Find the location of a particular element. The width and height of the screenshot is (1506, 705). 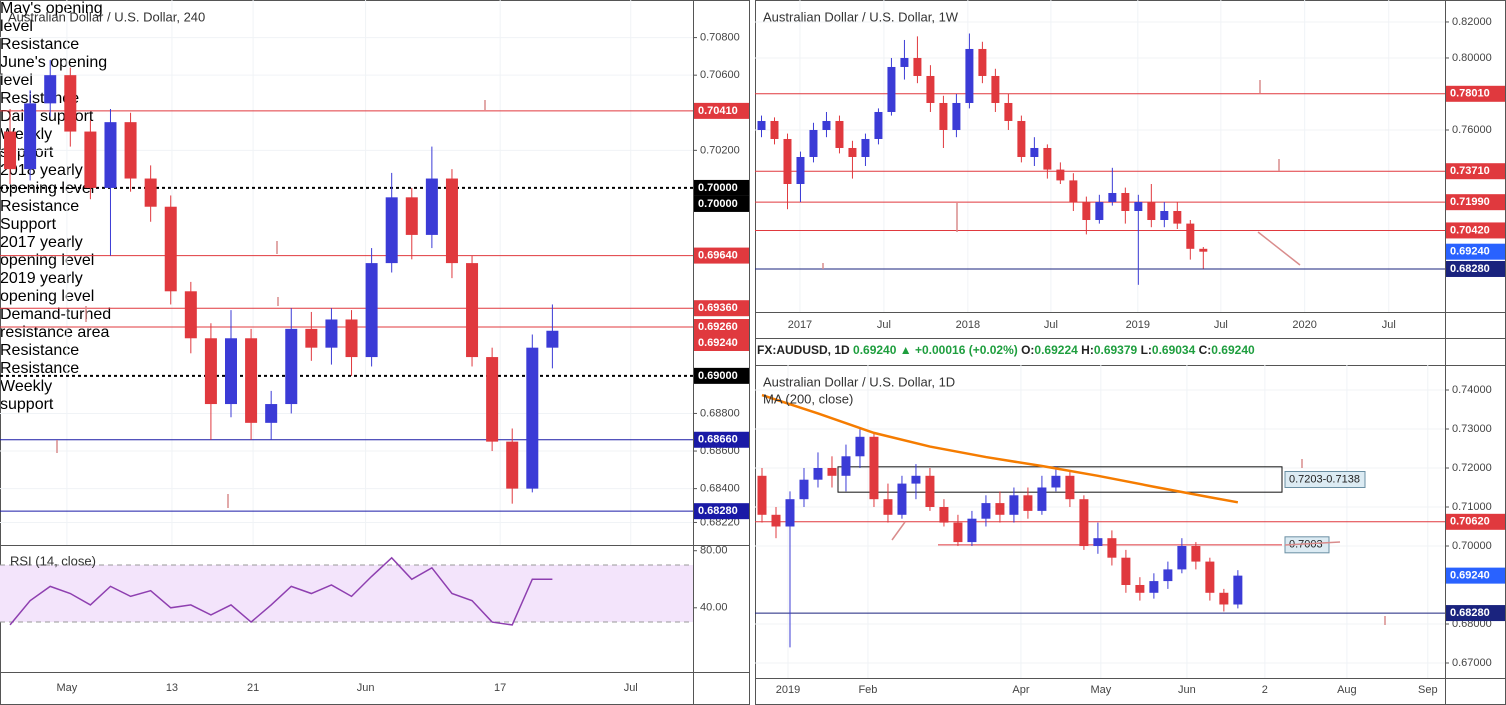

y-tick-label: 0.73000 is located at coordinates (1472, 429).